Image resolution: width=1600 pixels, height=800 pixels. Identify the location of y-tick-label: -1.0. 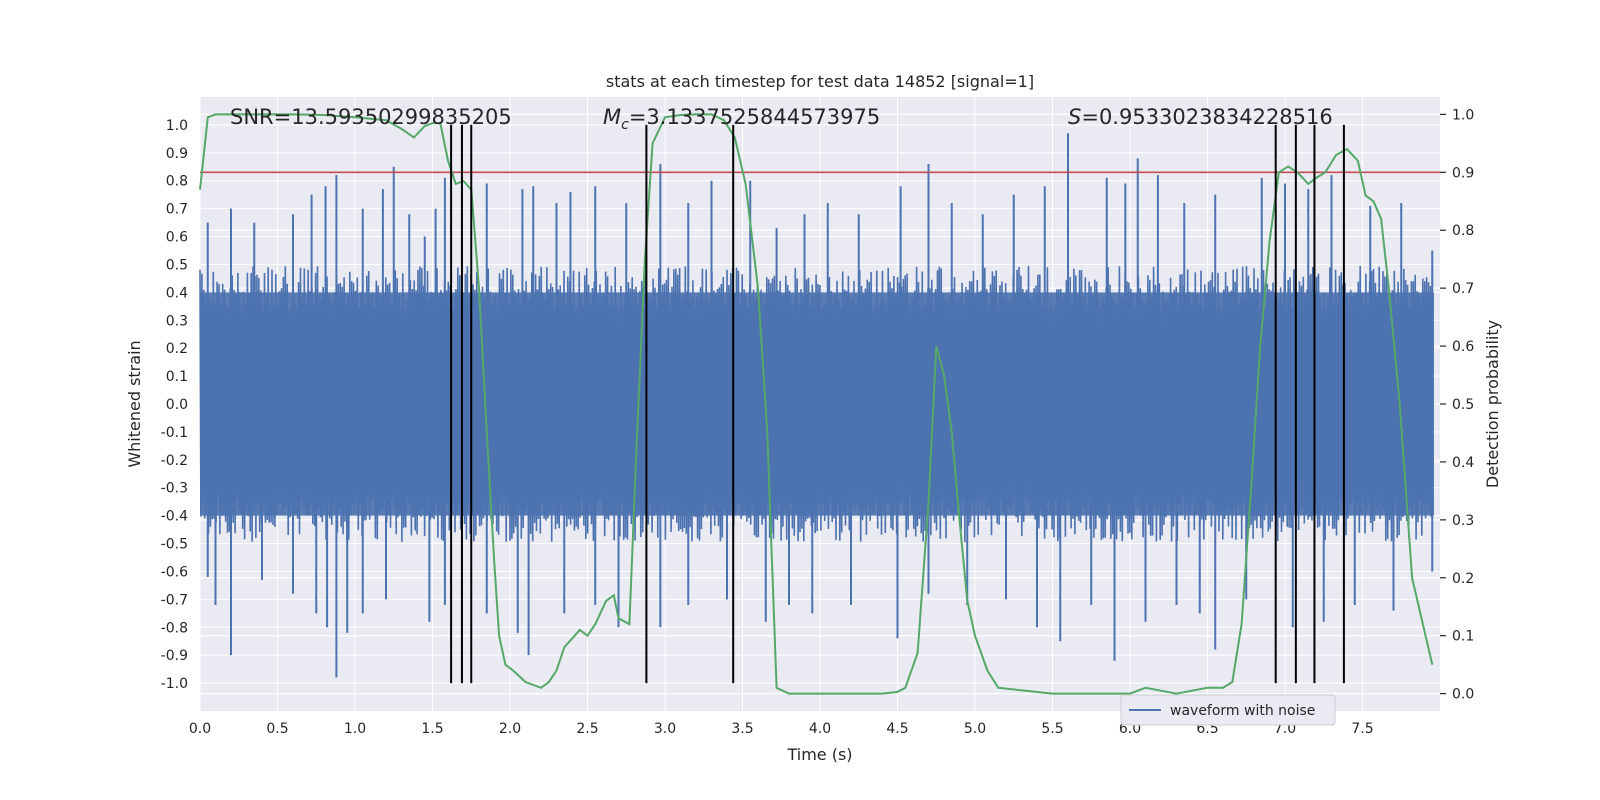
(174, 684).